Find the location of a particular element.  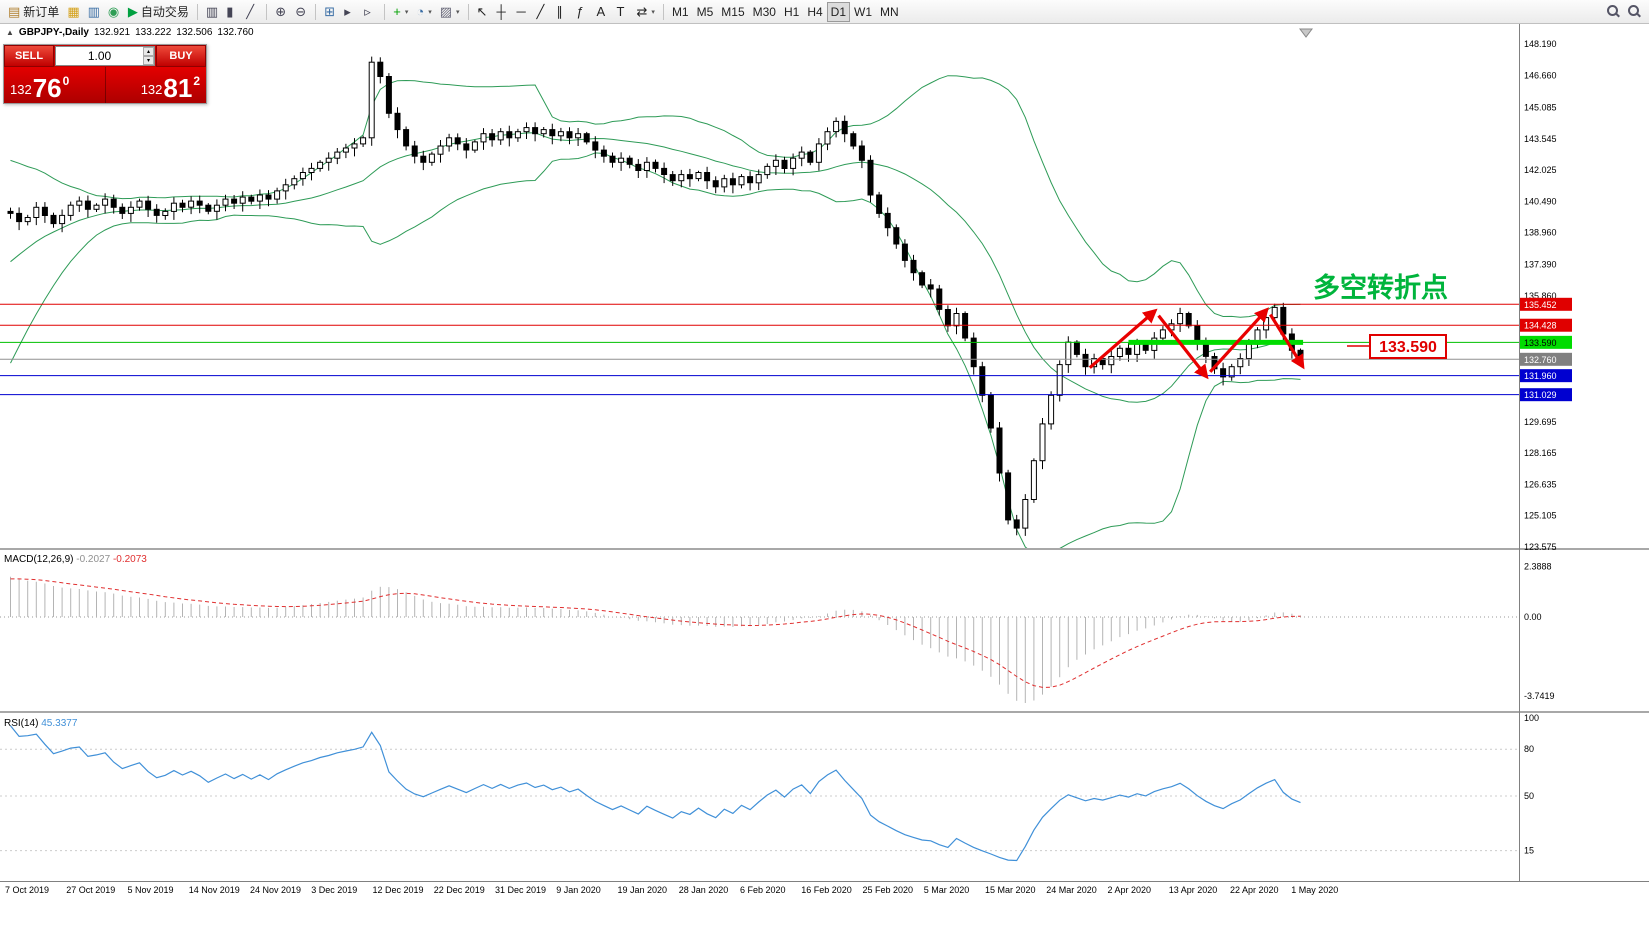

pane-separator-macd is located at coordinates (824, 549).